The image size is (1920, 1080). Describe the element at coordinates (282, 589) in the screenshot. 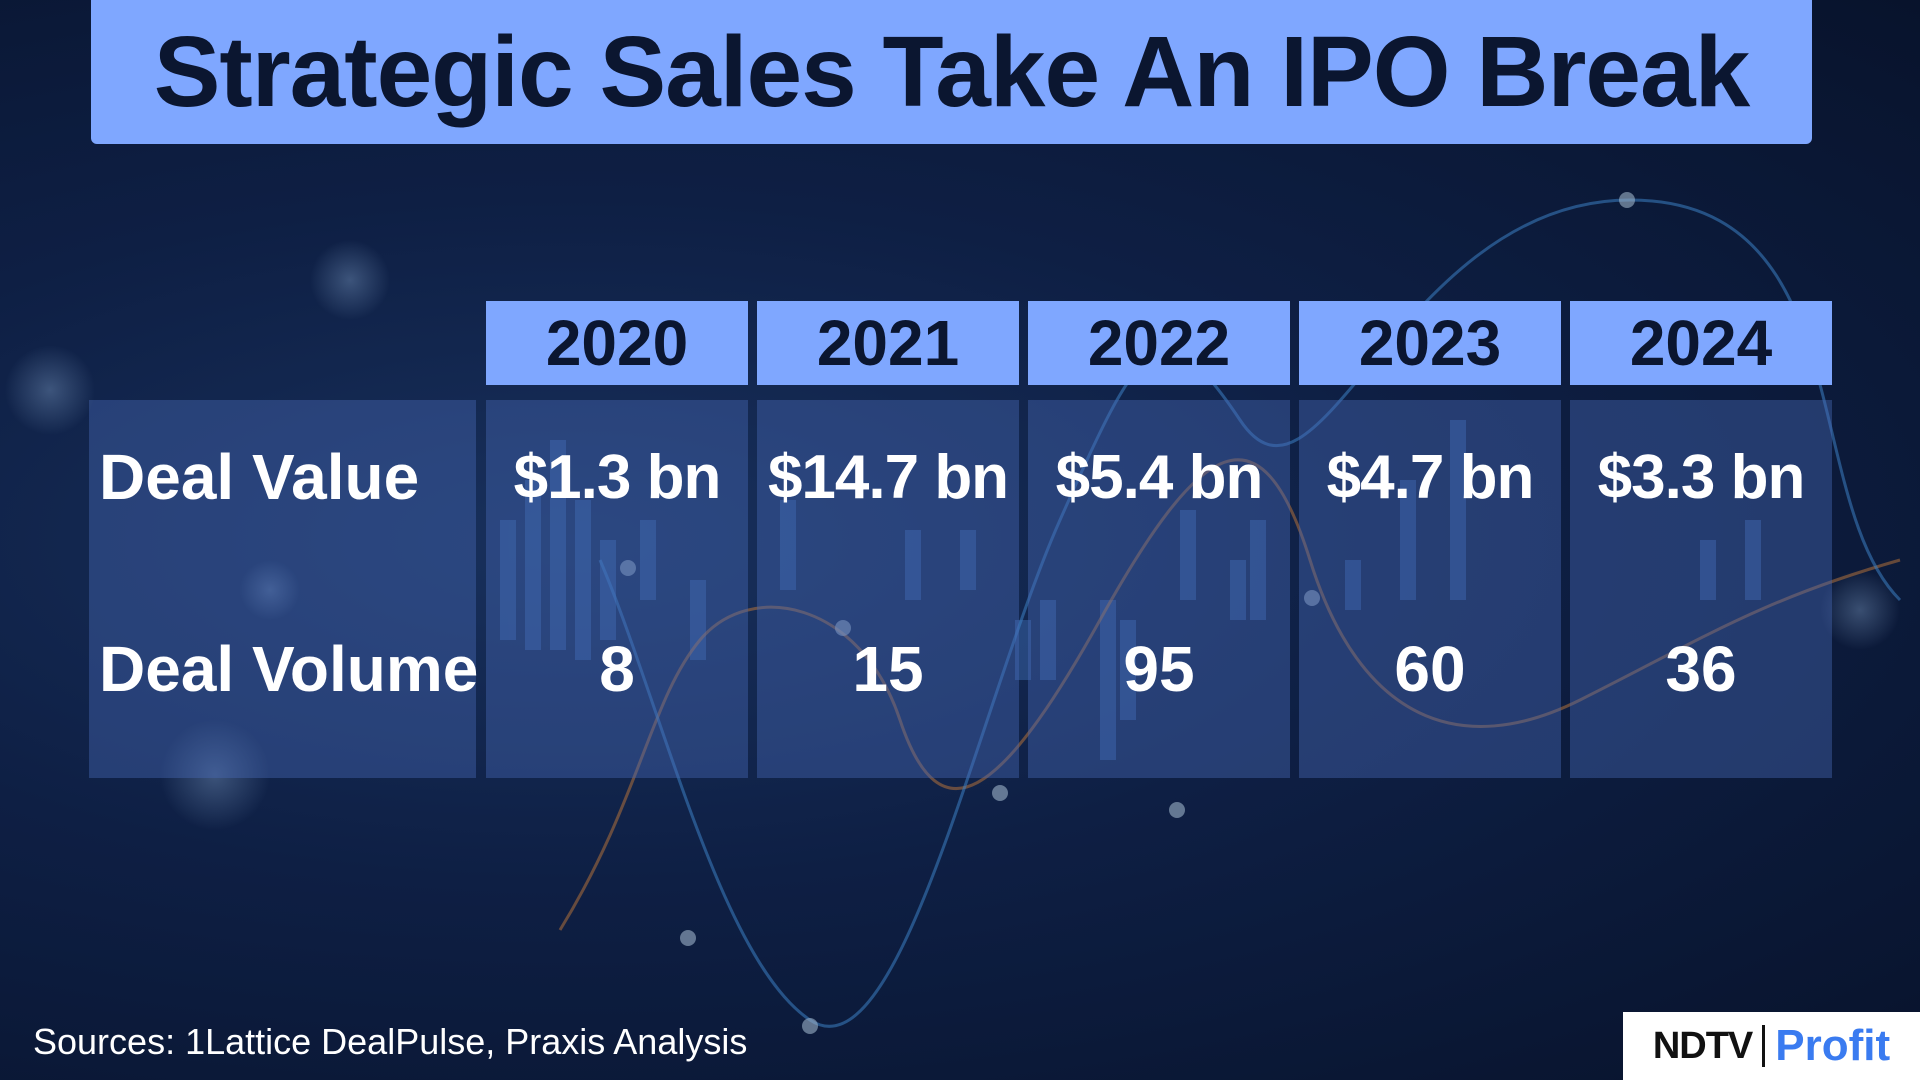

I see `row-label-panel` at that location.